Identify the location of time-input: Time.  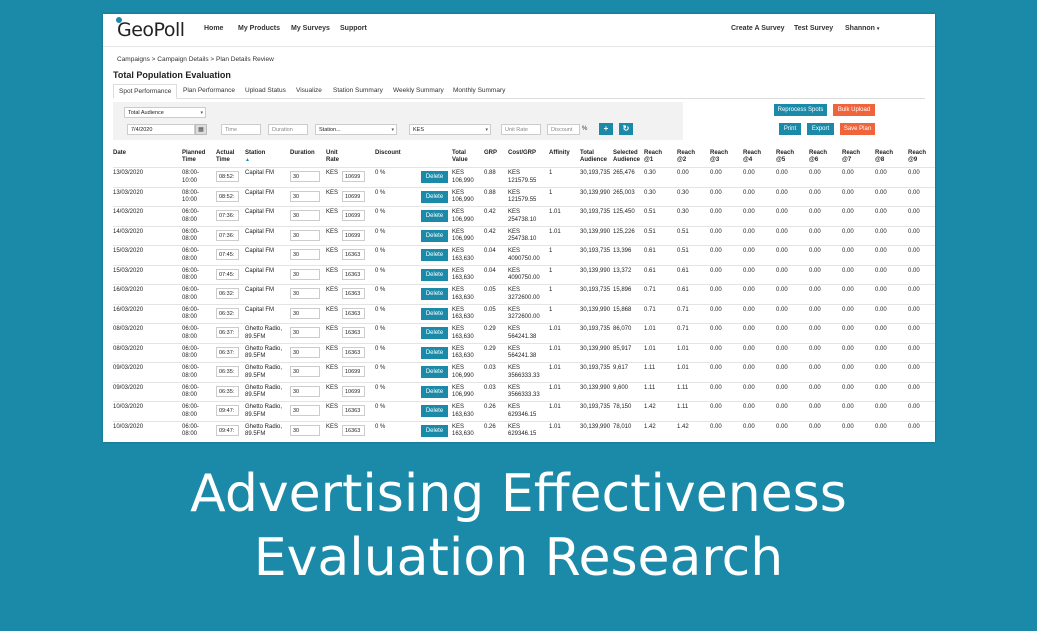
(241, 129).